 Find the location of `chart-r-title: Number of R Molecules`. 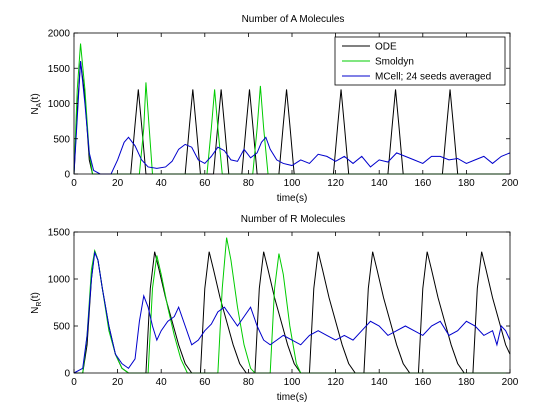

chart-r-title: Number of R Molecules is located at coordinates (293, 219).